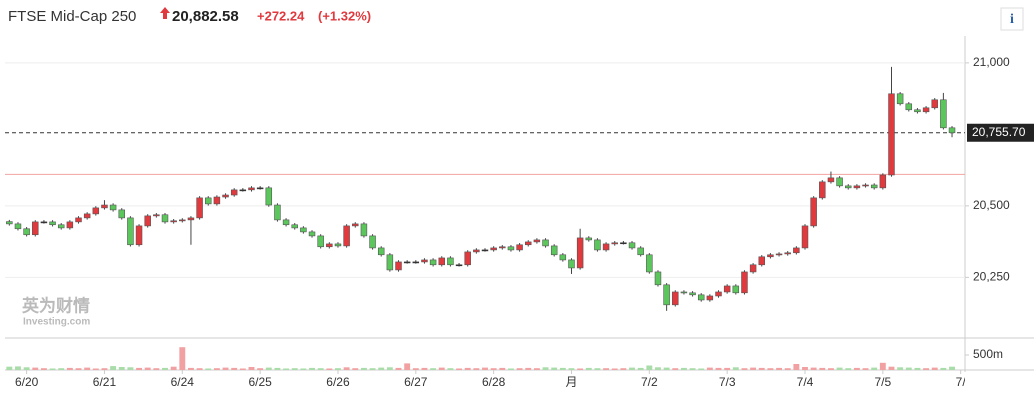  I want to click on x-tick-label: 7/2, so click(649, 382).